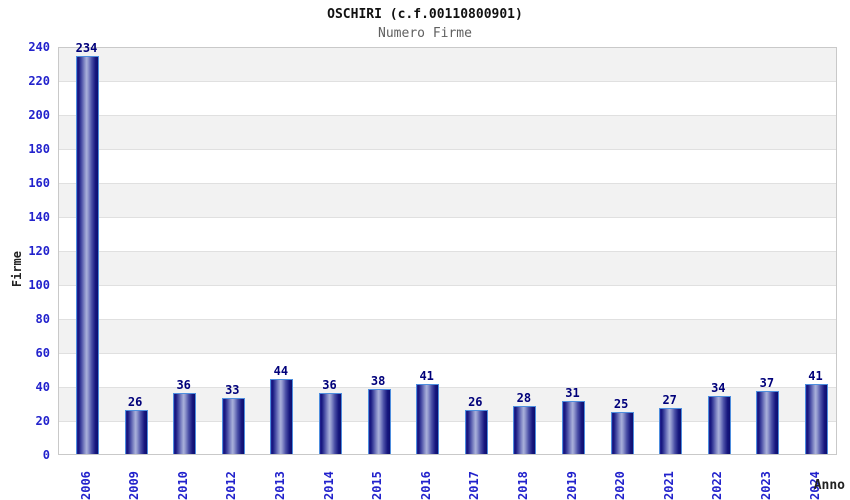 The image size is (850, 500). I want to click on y-tick-label: 0, so click(46, 455).